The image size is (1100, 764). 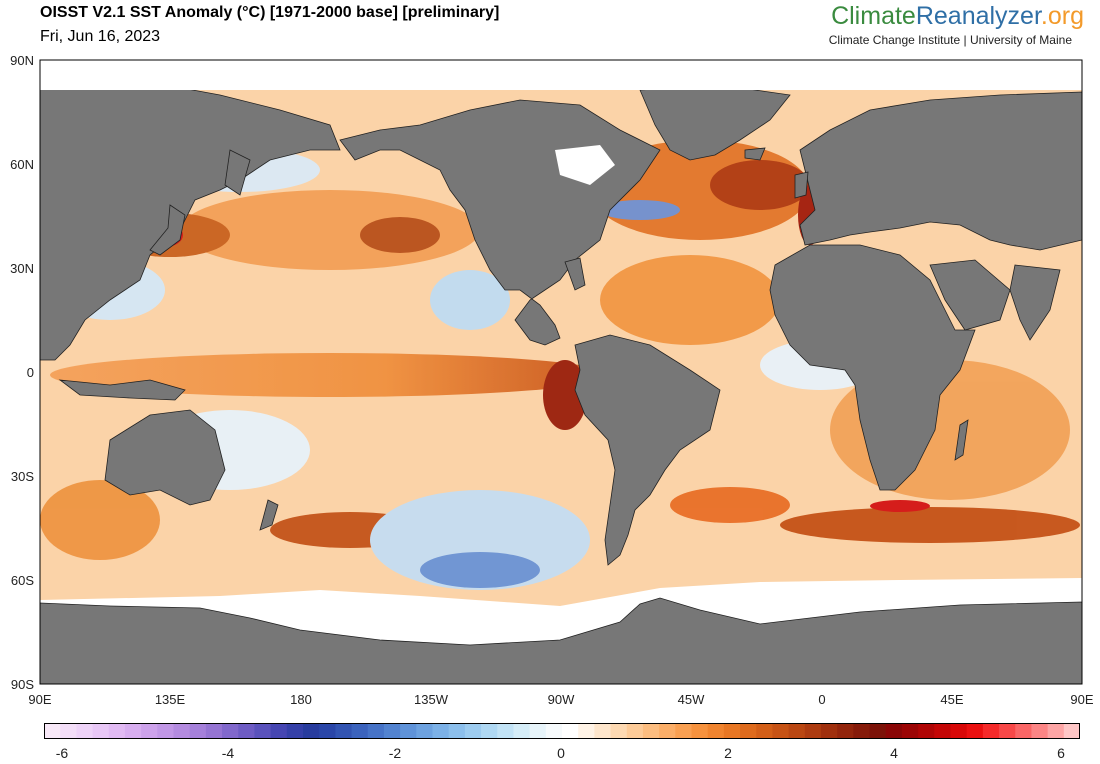 I want to click on colorbar-tick-neg2: -2, so click(x=395, y=753).